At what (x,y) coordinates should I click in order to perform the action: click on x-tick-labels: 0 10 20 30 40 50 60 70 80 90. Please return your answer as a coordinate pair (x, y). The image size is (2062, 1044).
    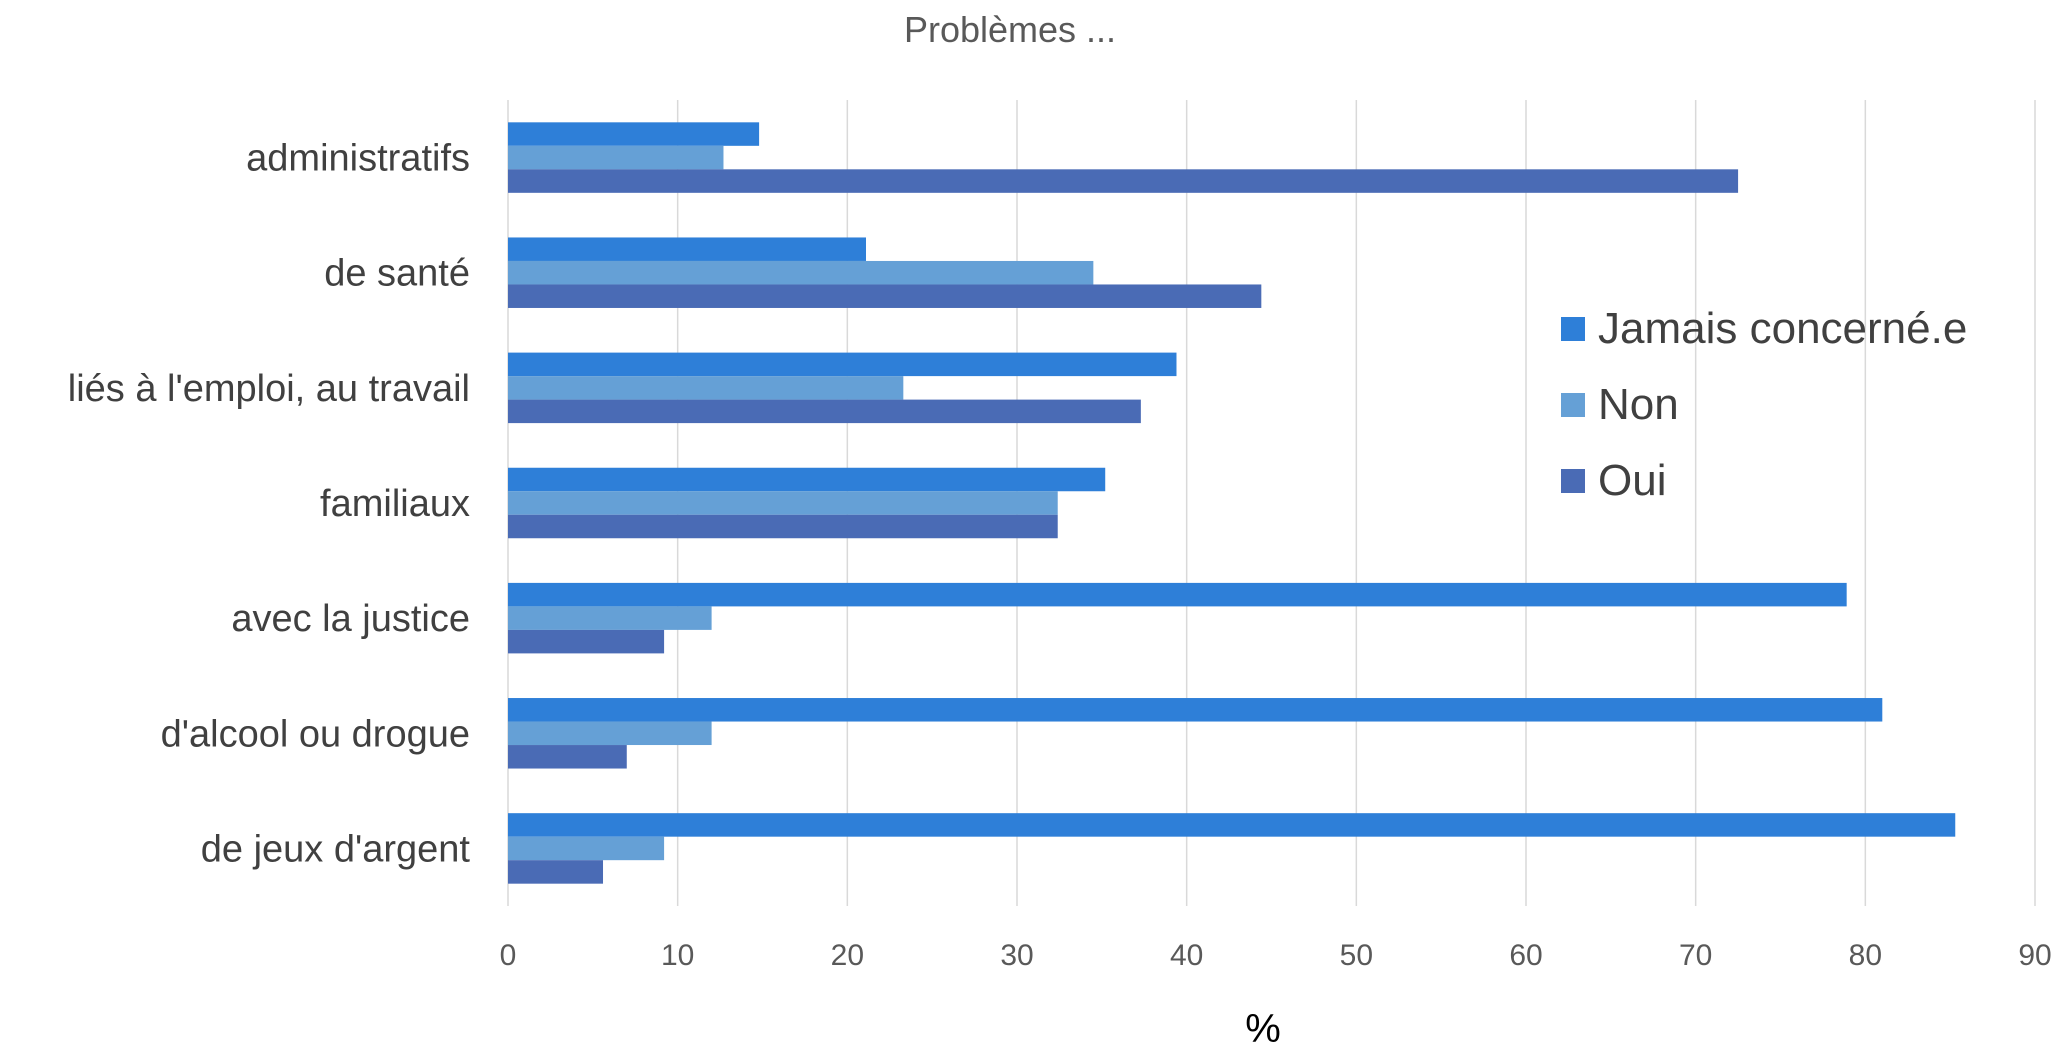
    Looking at the image, I should click on (1276, 955).